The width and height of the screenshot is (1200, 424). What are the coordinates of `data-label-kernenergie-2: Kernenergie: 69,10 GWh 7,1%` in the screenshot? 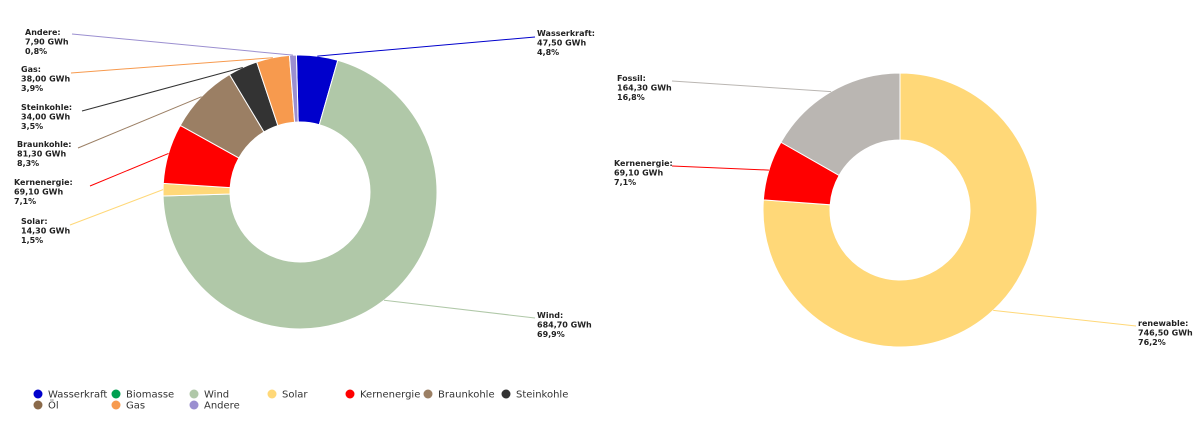 It's located at (643, 173).